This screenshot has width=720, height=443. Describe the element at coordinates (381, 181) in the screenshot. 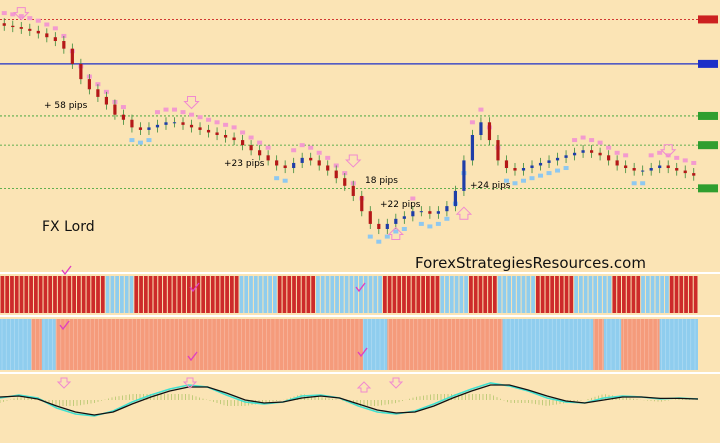

I see `pips-annotation-3: 18 pips` at that location.